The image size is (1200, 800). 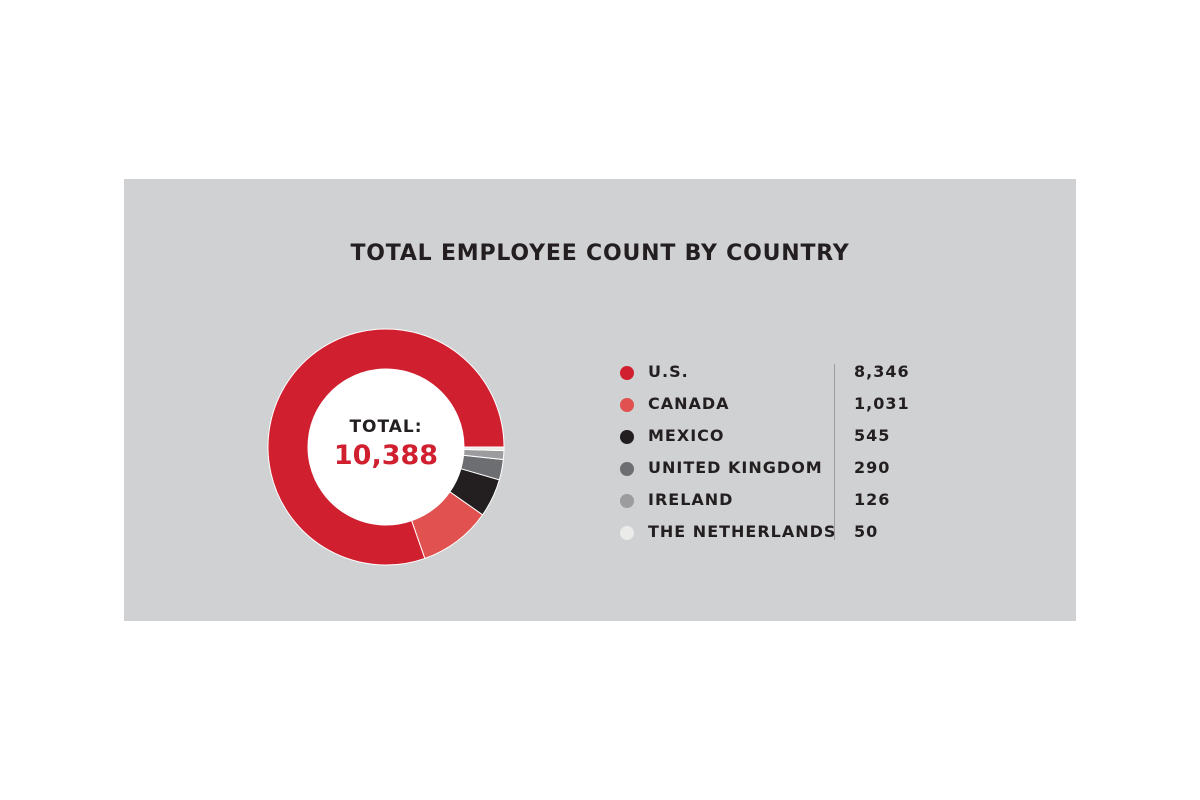 What do you see at coordinates (691, 499) in the screenshot?
I see `legend-label: IRELAND` at bounding box center [691, 499].